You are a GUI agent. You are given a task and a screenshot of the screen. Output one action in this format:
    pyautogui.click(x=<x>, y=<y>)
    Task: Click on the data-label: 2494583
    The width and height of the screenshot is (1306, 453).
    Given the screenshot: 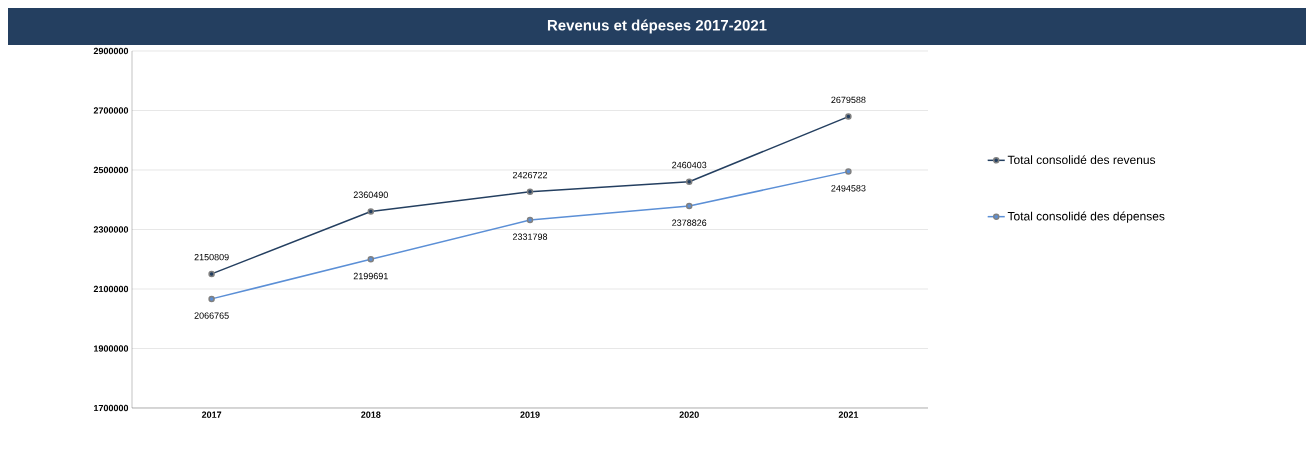 What is the action you would take?
    pyautogui.click(x=848, y=188)
    